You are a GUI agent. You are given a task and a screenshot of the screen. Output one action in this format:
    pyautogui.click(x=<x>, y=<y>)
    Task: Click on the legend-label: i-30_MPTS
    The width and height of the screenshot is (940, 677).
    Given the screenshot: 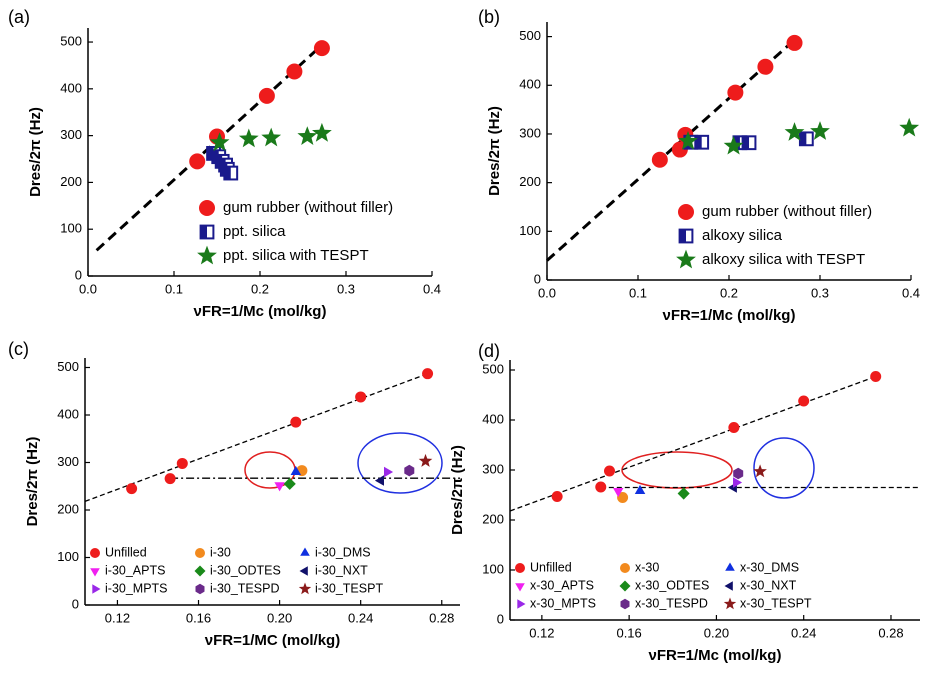 What is the action you would take?
    pyautogui.click(x=136, y=588)
    